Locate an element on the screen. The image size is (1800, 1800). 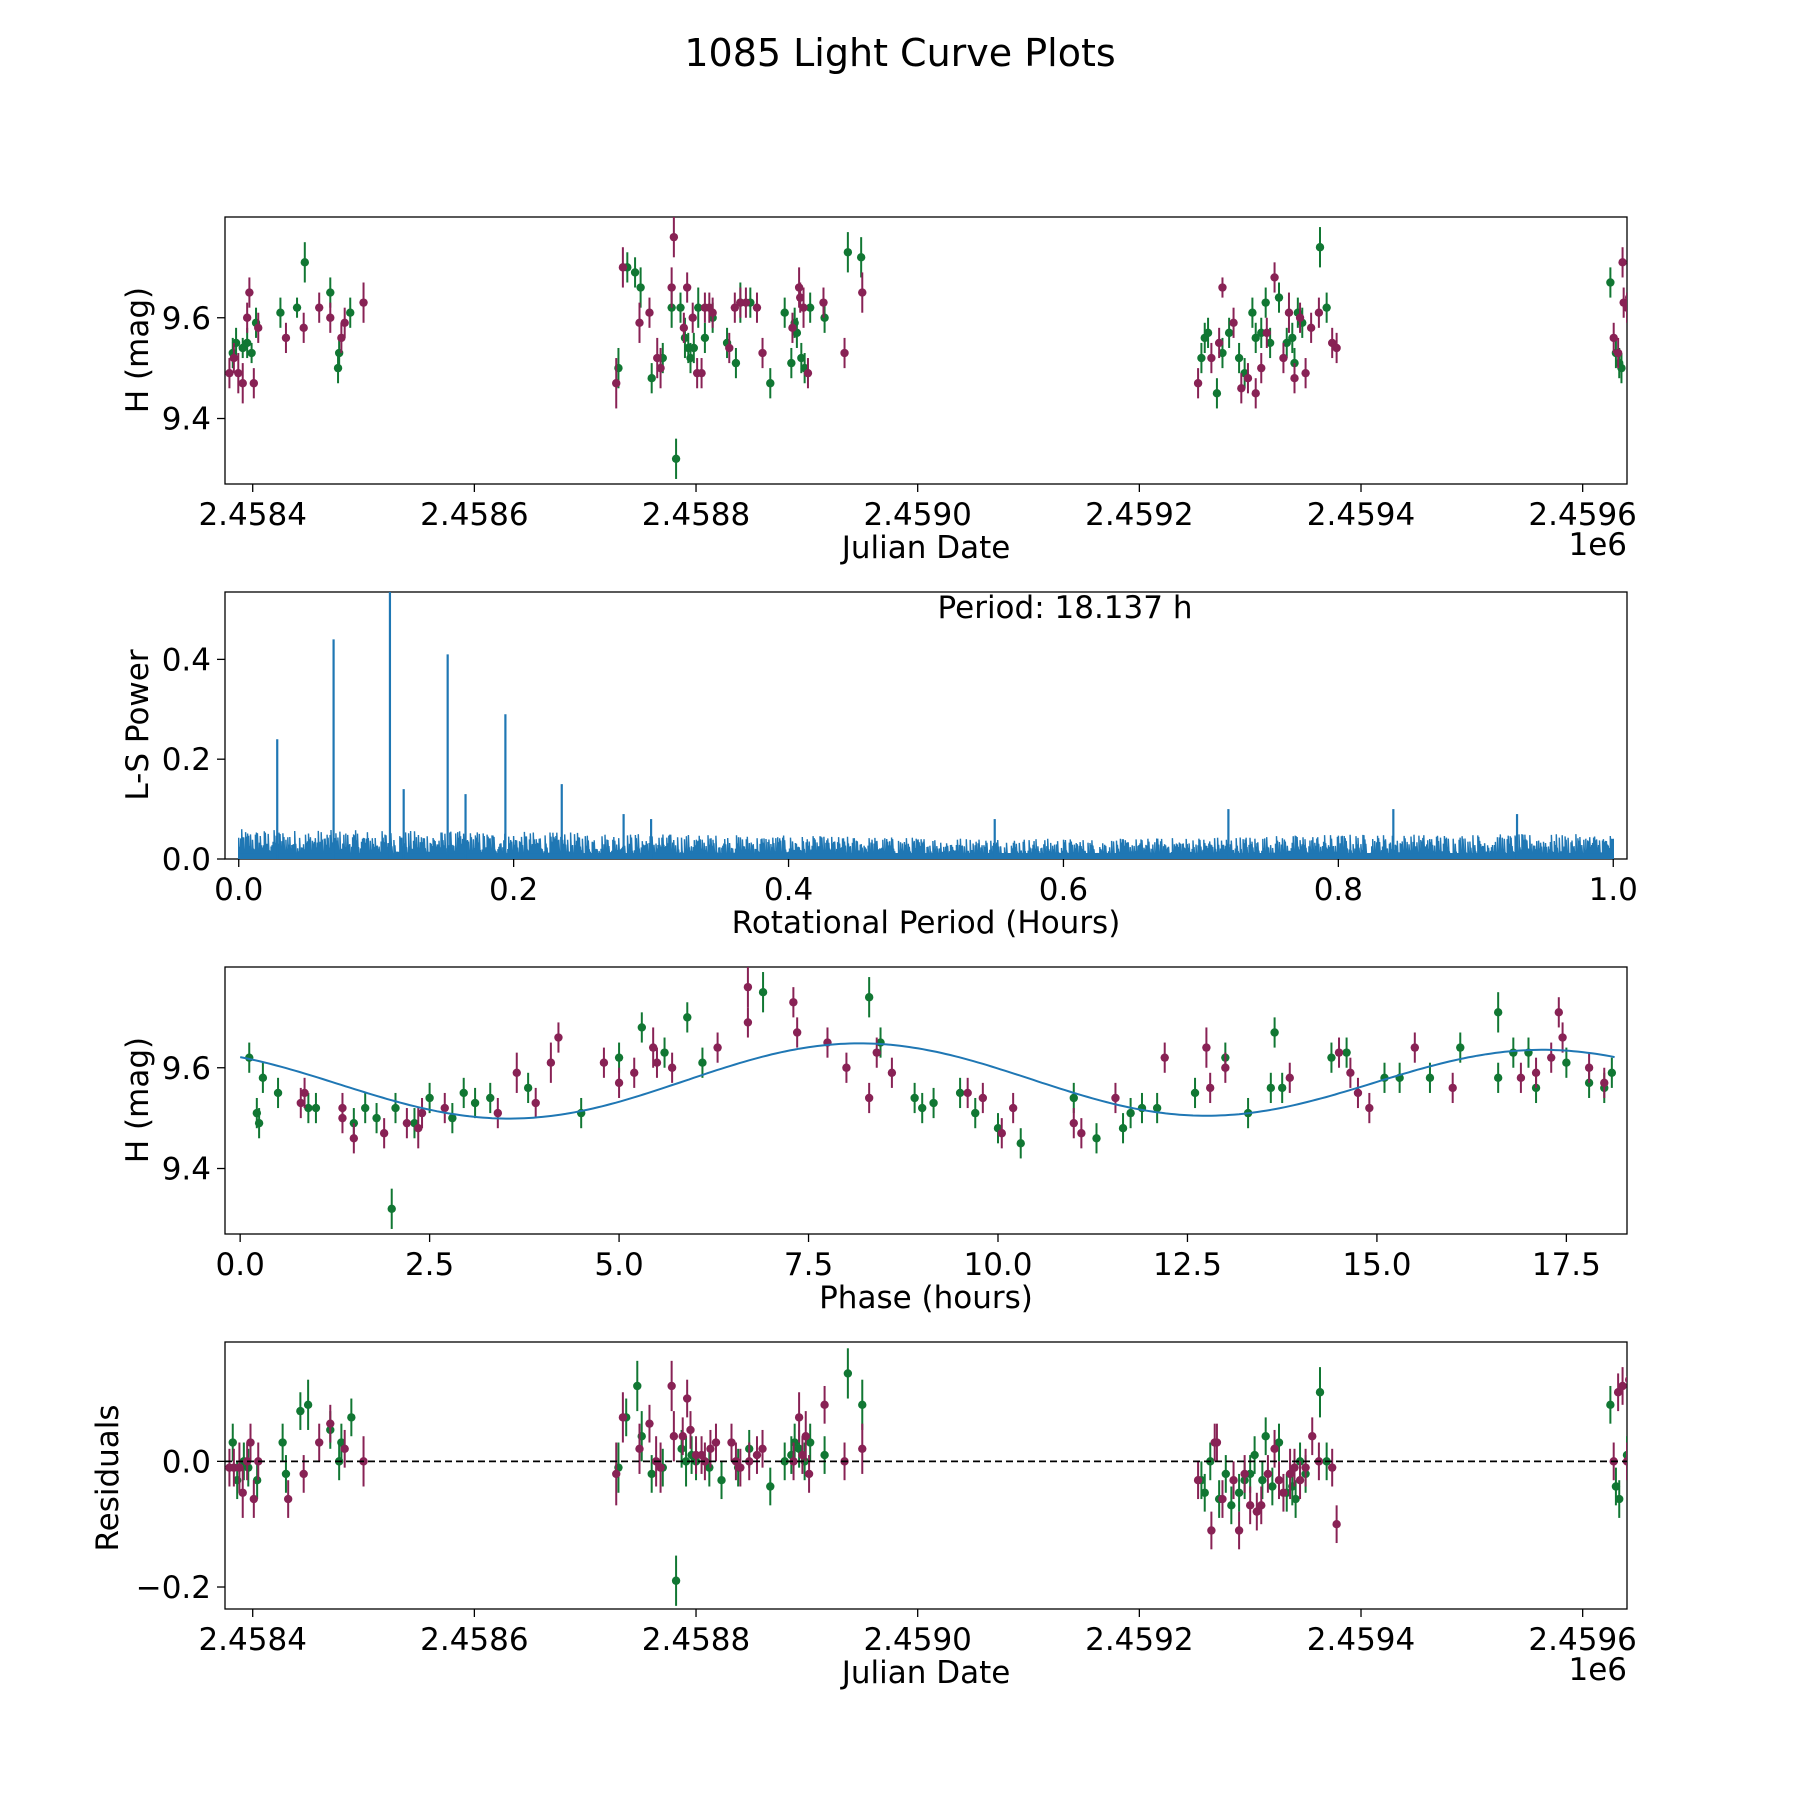
xlabel-lightcurve: Julian Date is located at coordinates (925, 548).